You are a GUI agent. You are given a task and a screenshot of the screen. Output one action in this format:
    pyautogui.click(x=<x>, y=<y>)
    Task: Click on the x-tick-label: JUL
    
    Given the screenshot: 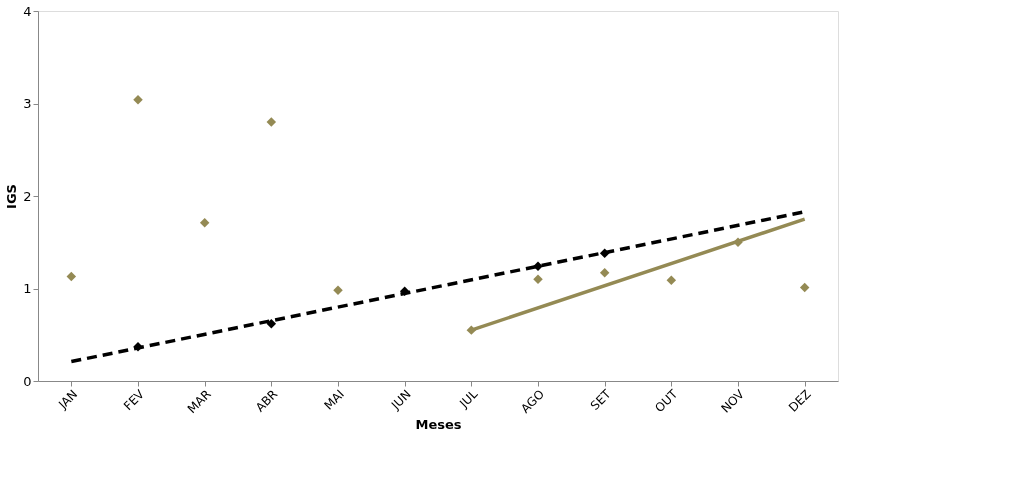 What is the action you would take?
    pyautogui.click(x=468, y=399)
    